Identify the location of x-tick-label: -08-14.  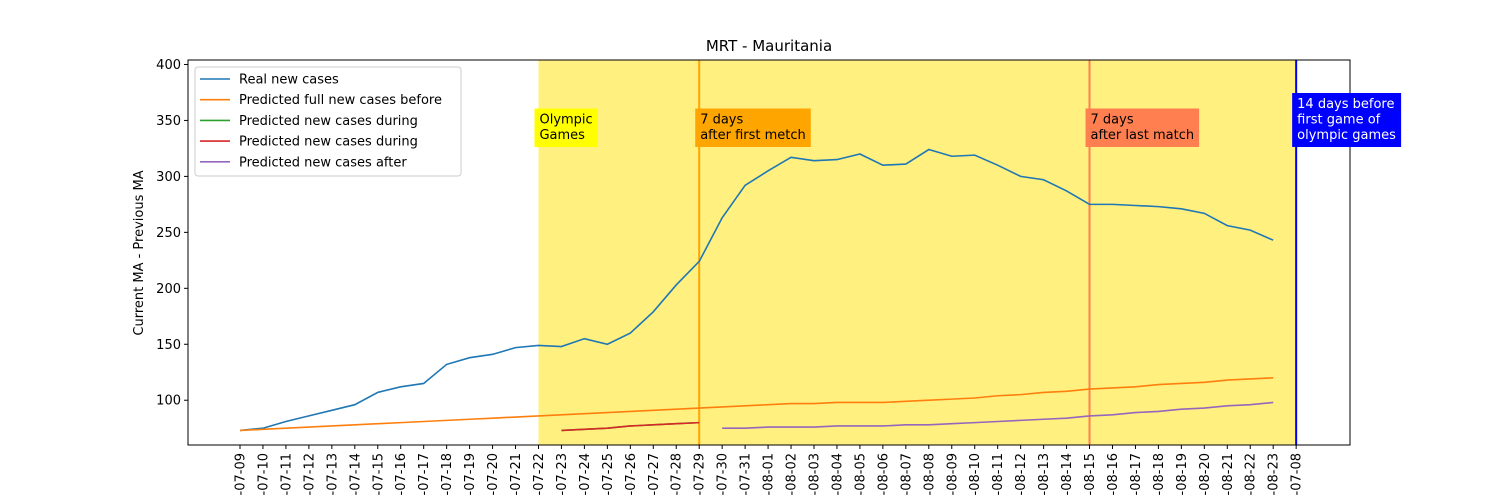
(1067, 474).